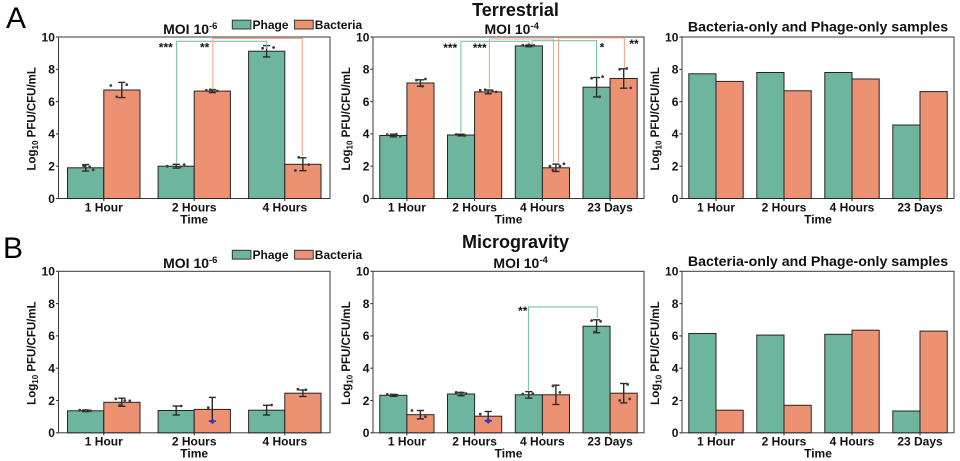 The width and height of the screenshot is (960, 461). What do you see at coordinates (13, 248) in the screenshot?
I see `svg-text: B` at bounding box center [13, 248].